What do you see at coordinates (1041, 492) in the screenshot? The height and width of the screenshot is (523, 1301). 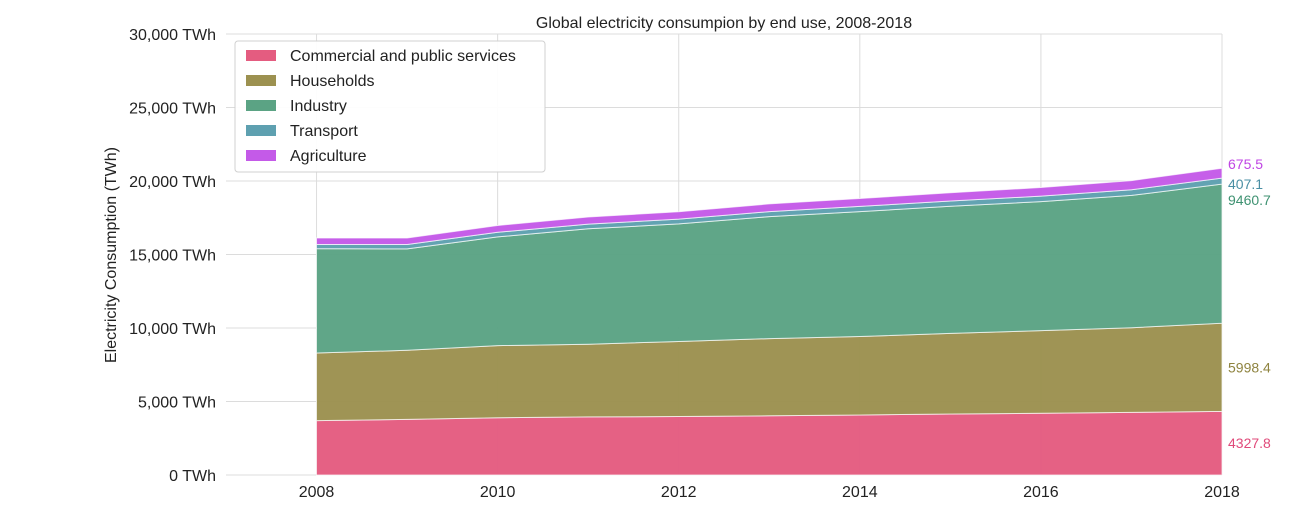 I see `x-tick-label: 2016` at bounding box center [1041, 492].